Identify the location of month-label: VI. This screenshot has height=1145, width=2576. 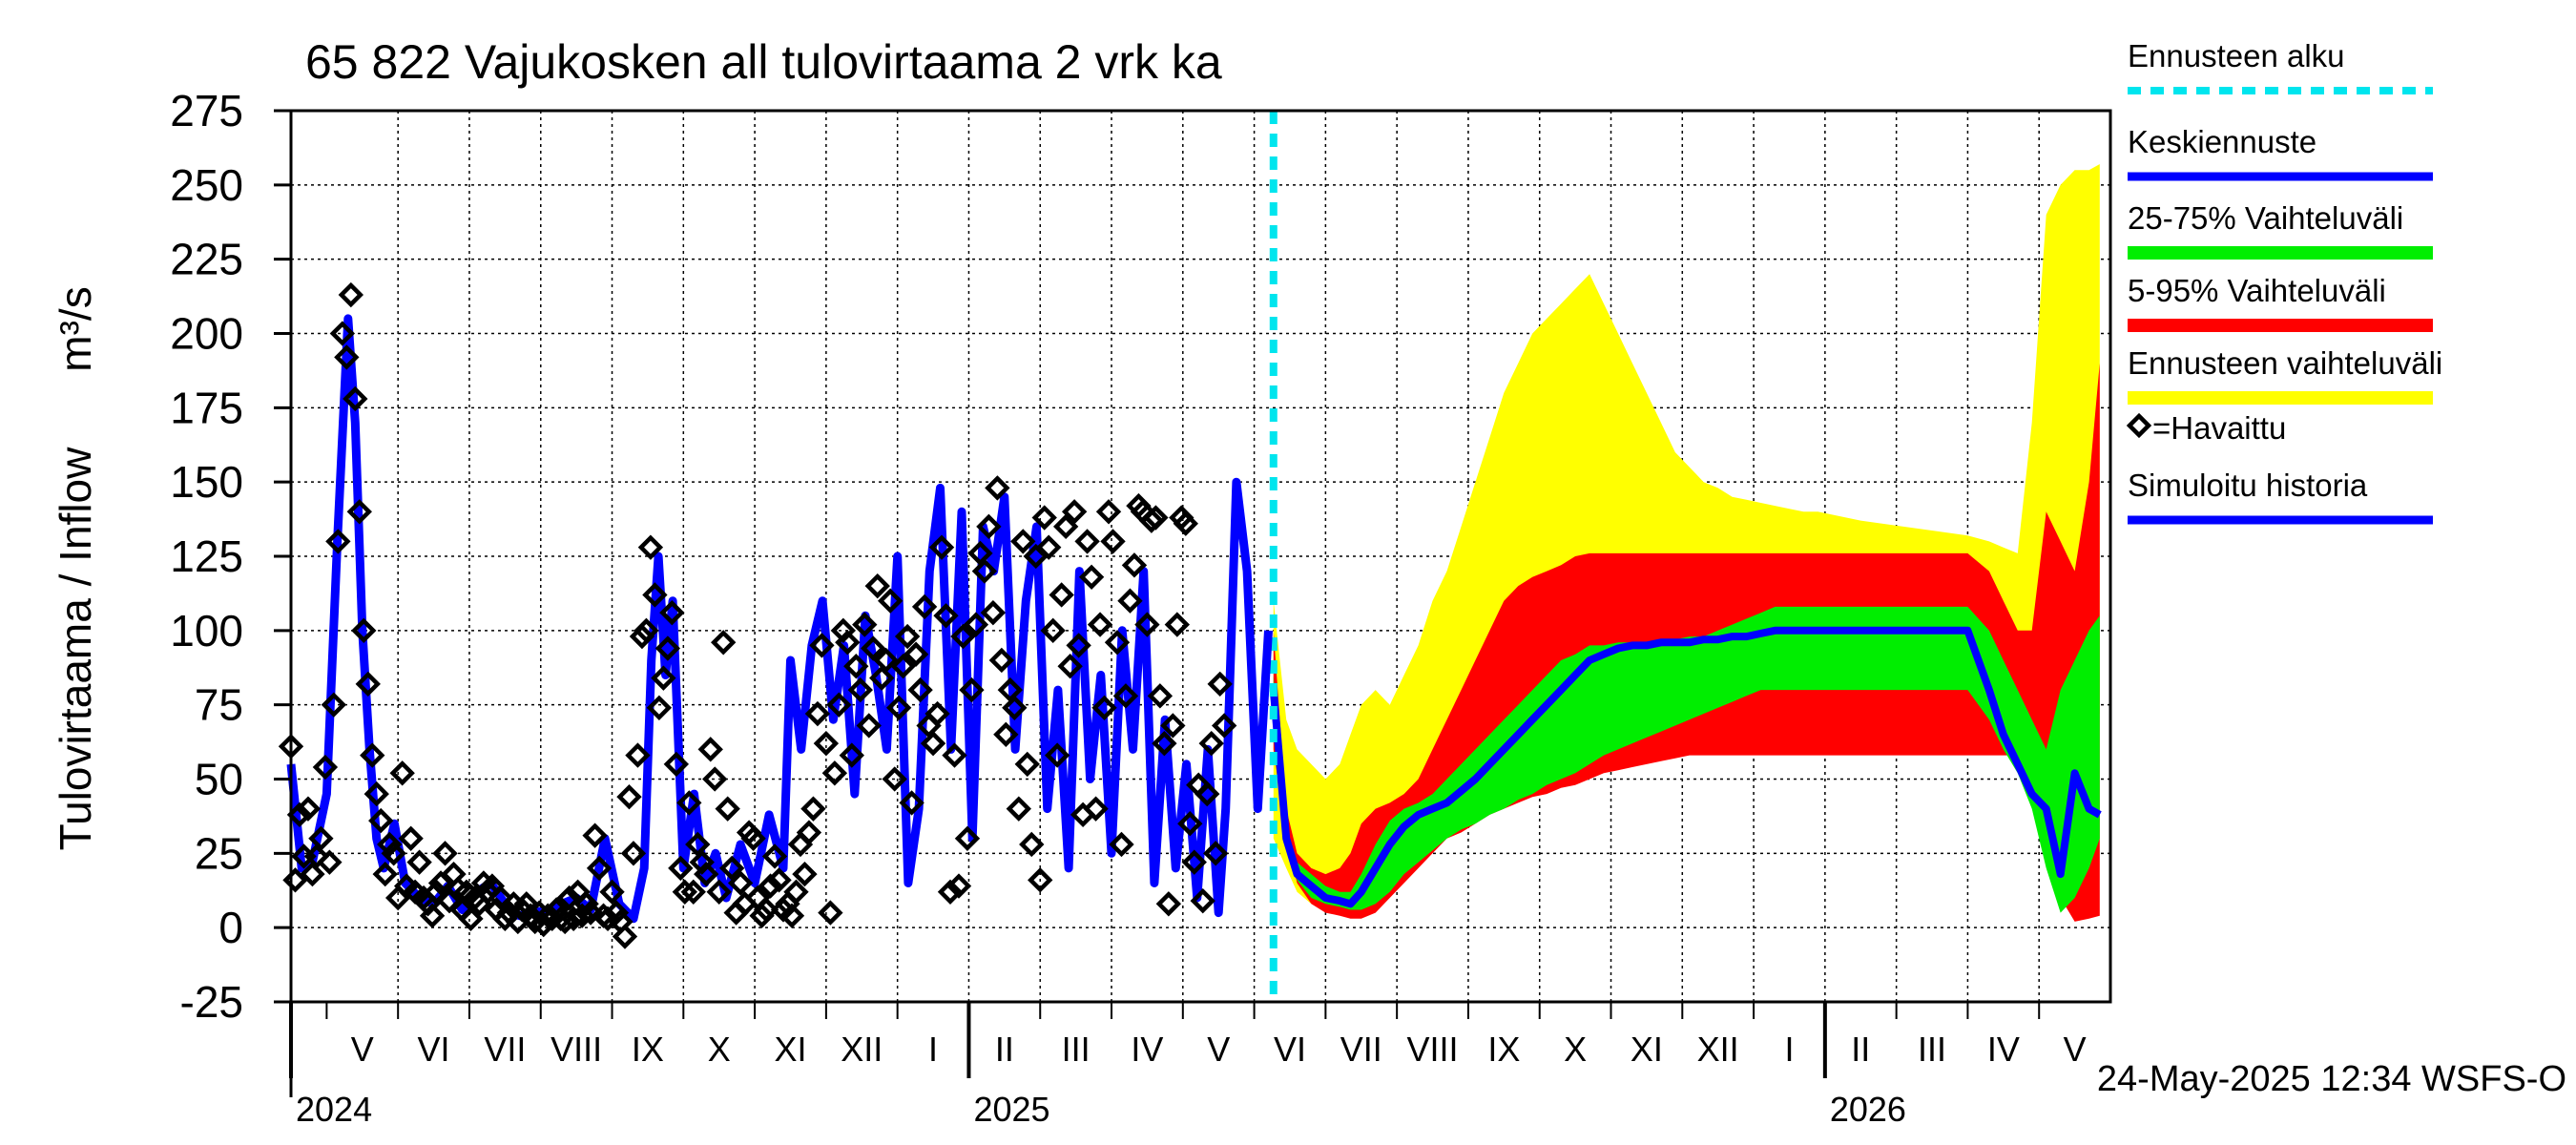
(1290, 1049).